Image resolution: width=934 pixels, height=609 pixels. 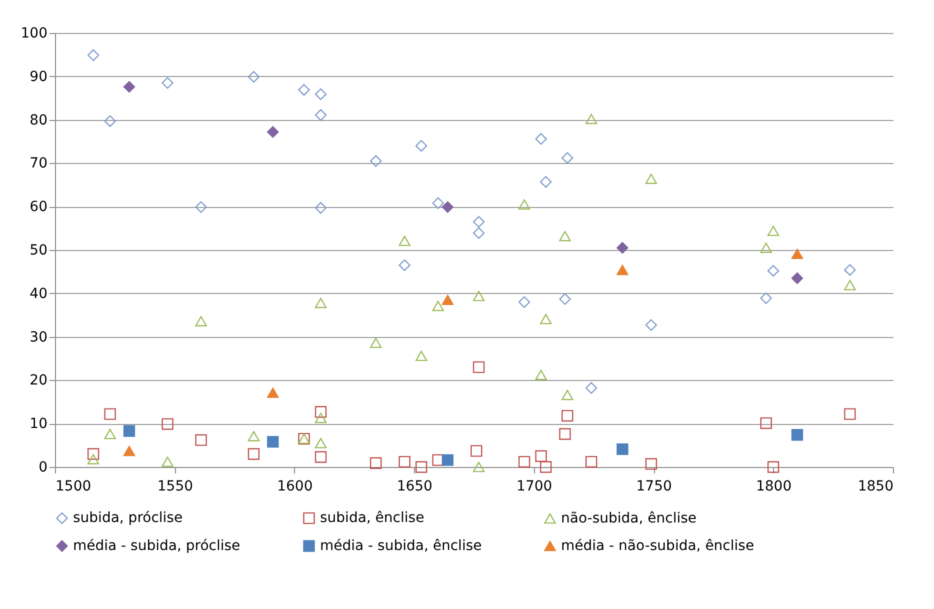 I want to click on y-tick-label: 70, so click(x=39, y=164).